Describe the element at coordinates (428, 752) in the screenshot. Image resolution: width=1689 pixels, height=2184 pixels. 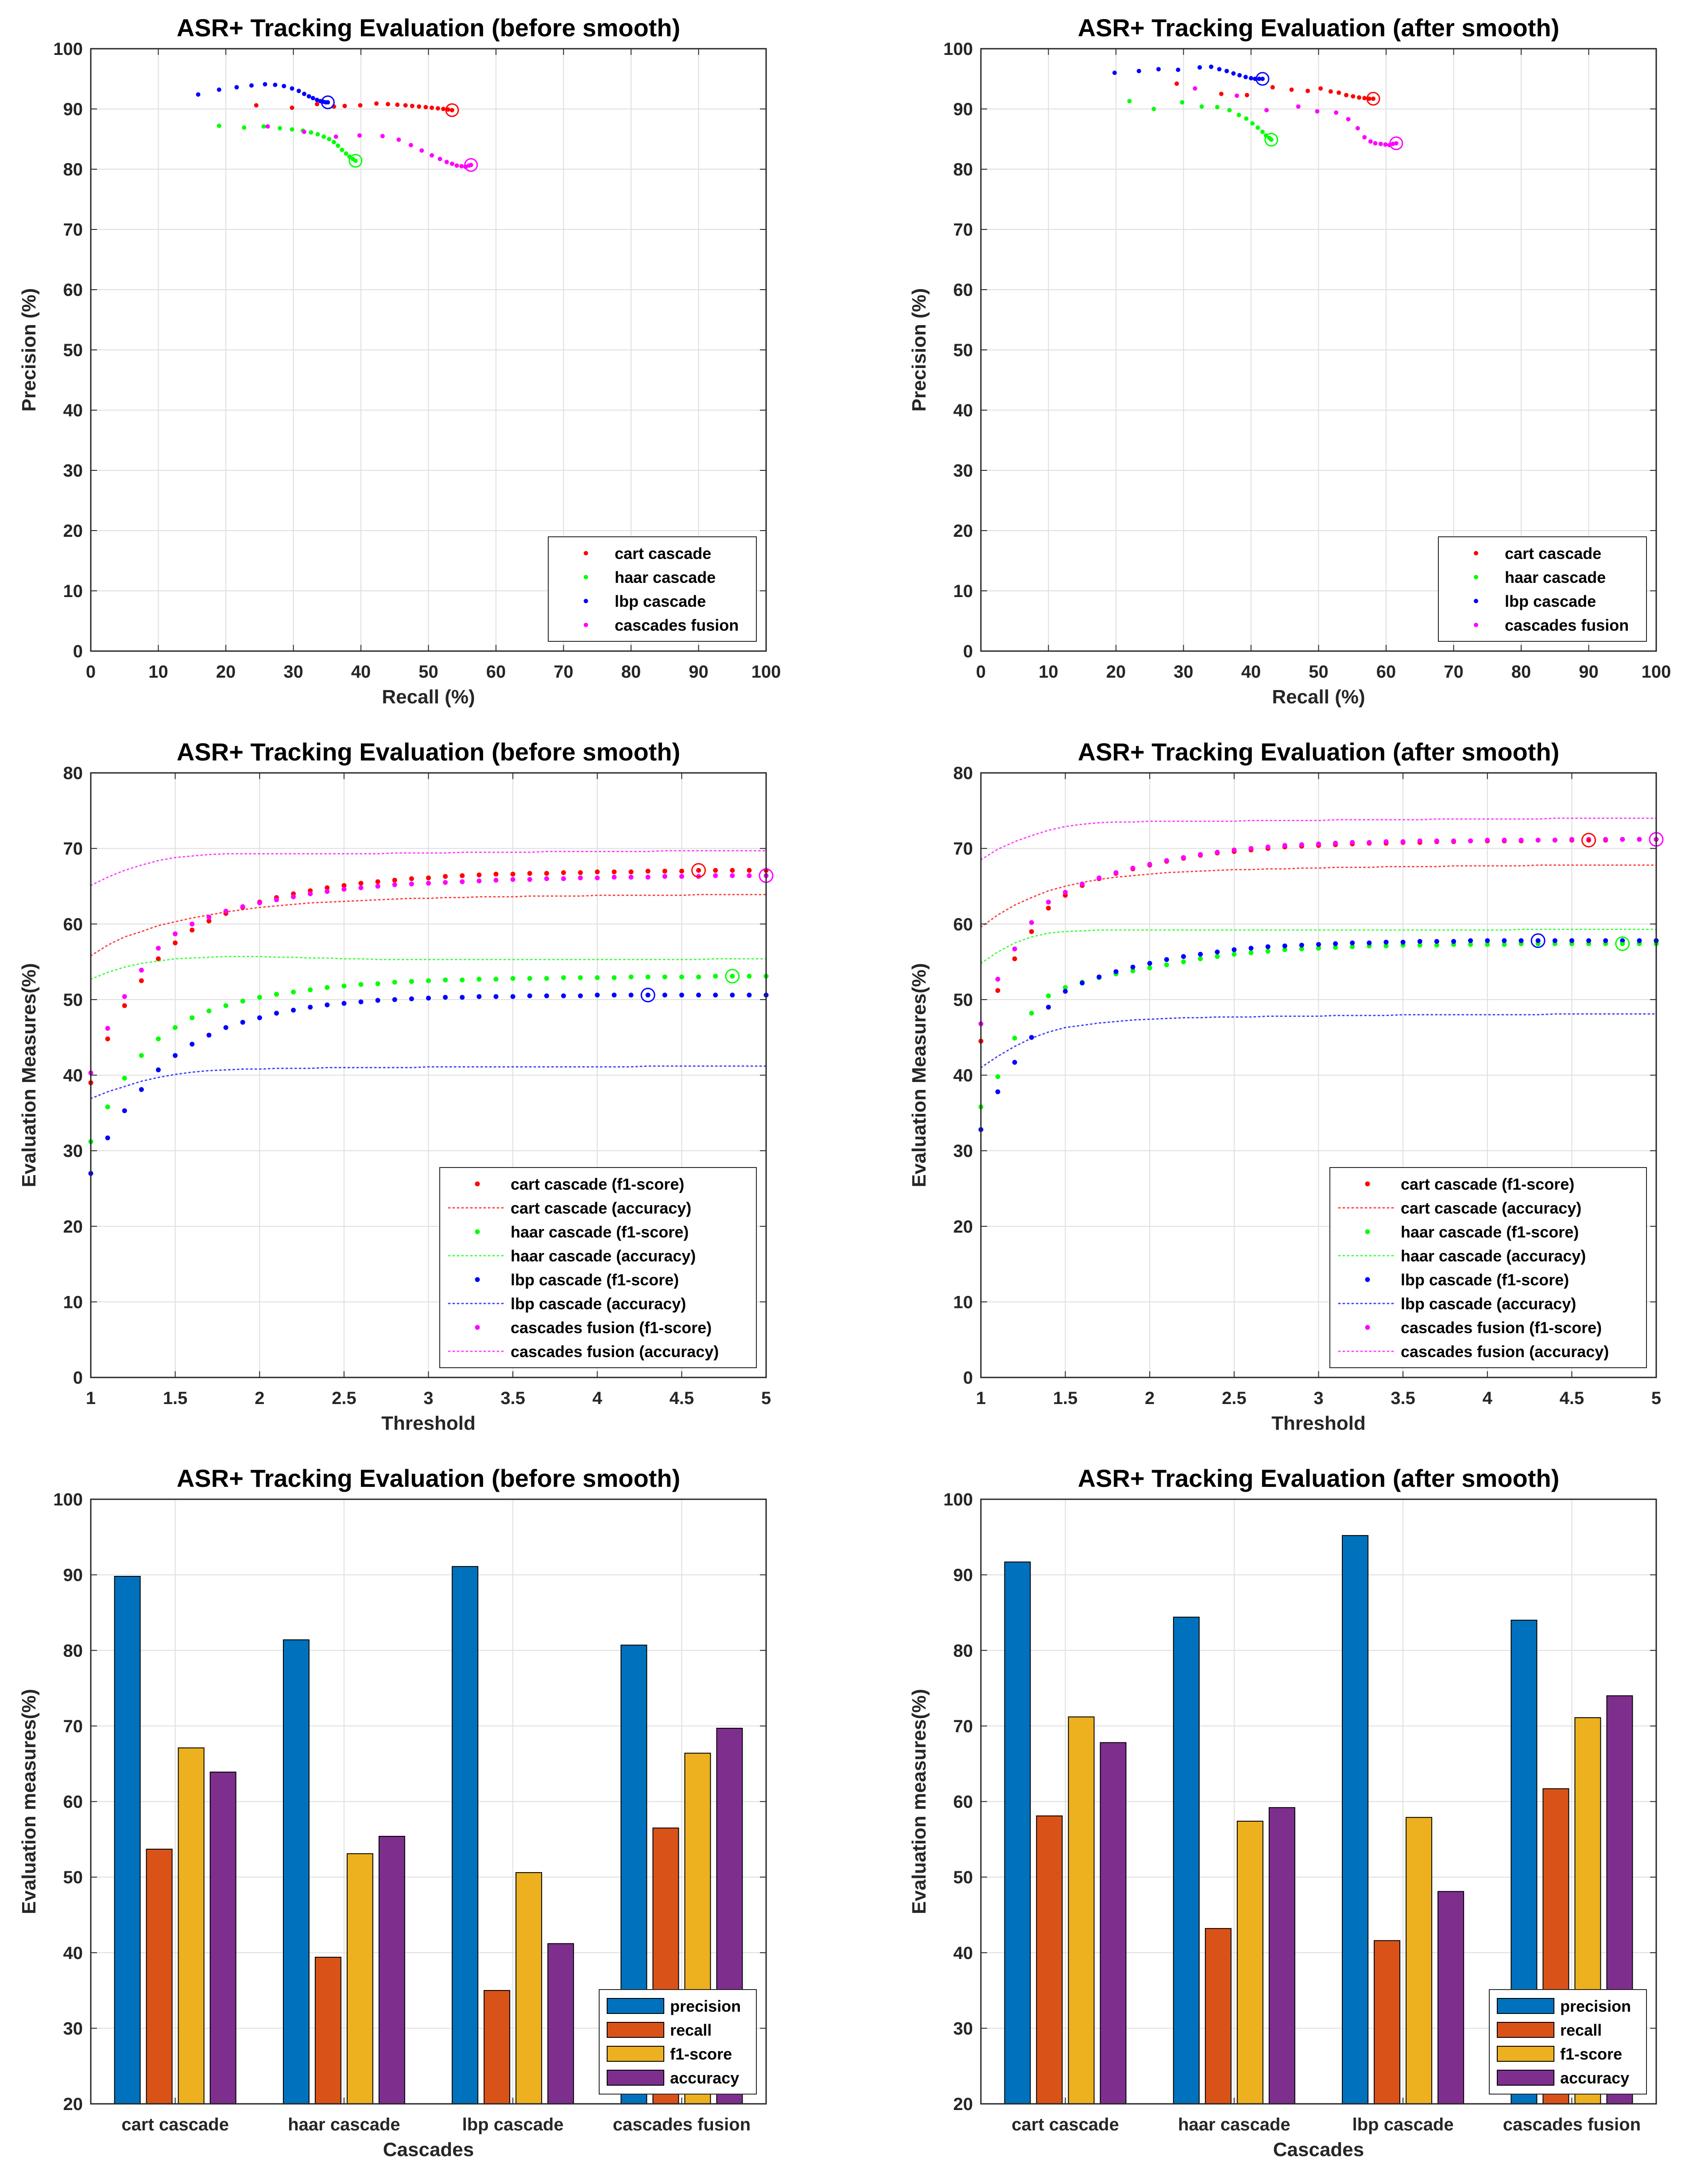
I see `chart-title: ASR+ Tracking Evaluation (before smooth)` at that location.